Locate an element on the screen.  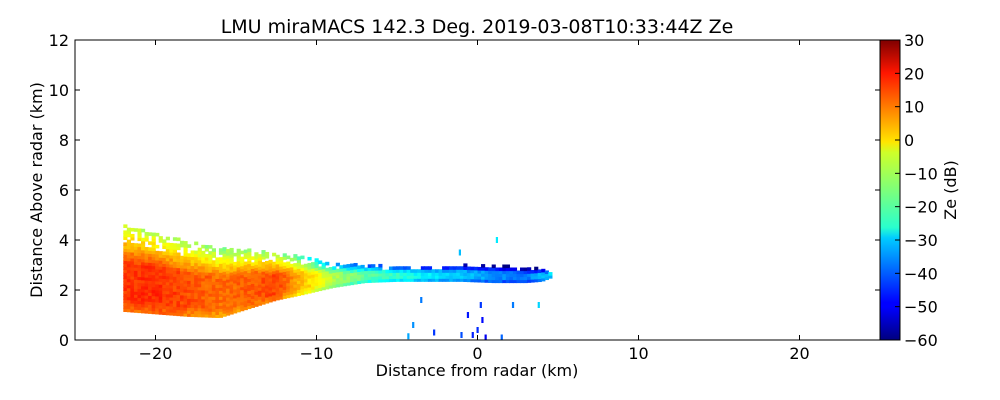
colorbar-tick-label: −30 is located at coordinates (921, 240).